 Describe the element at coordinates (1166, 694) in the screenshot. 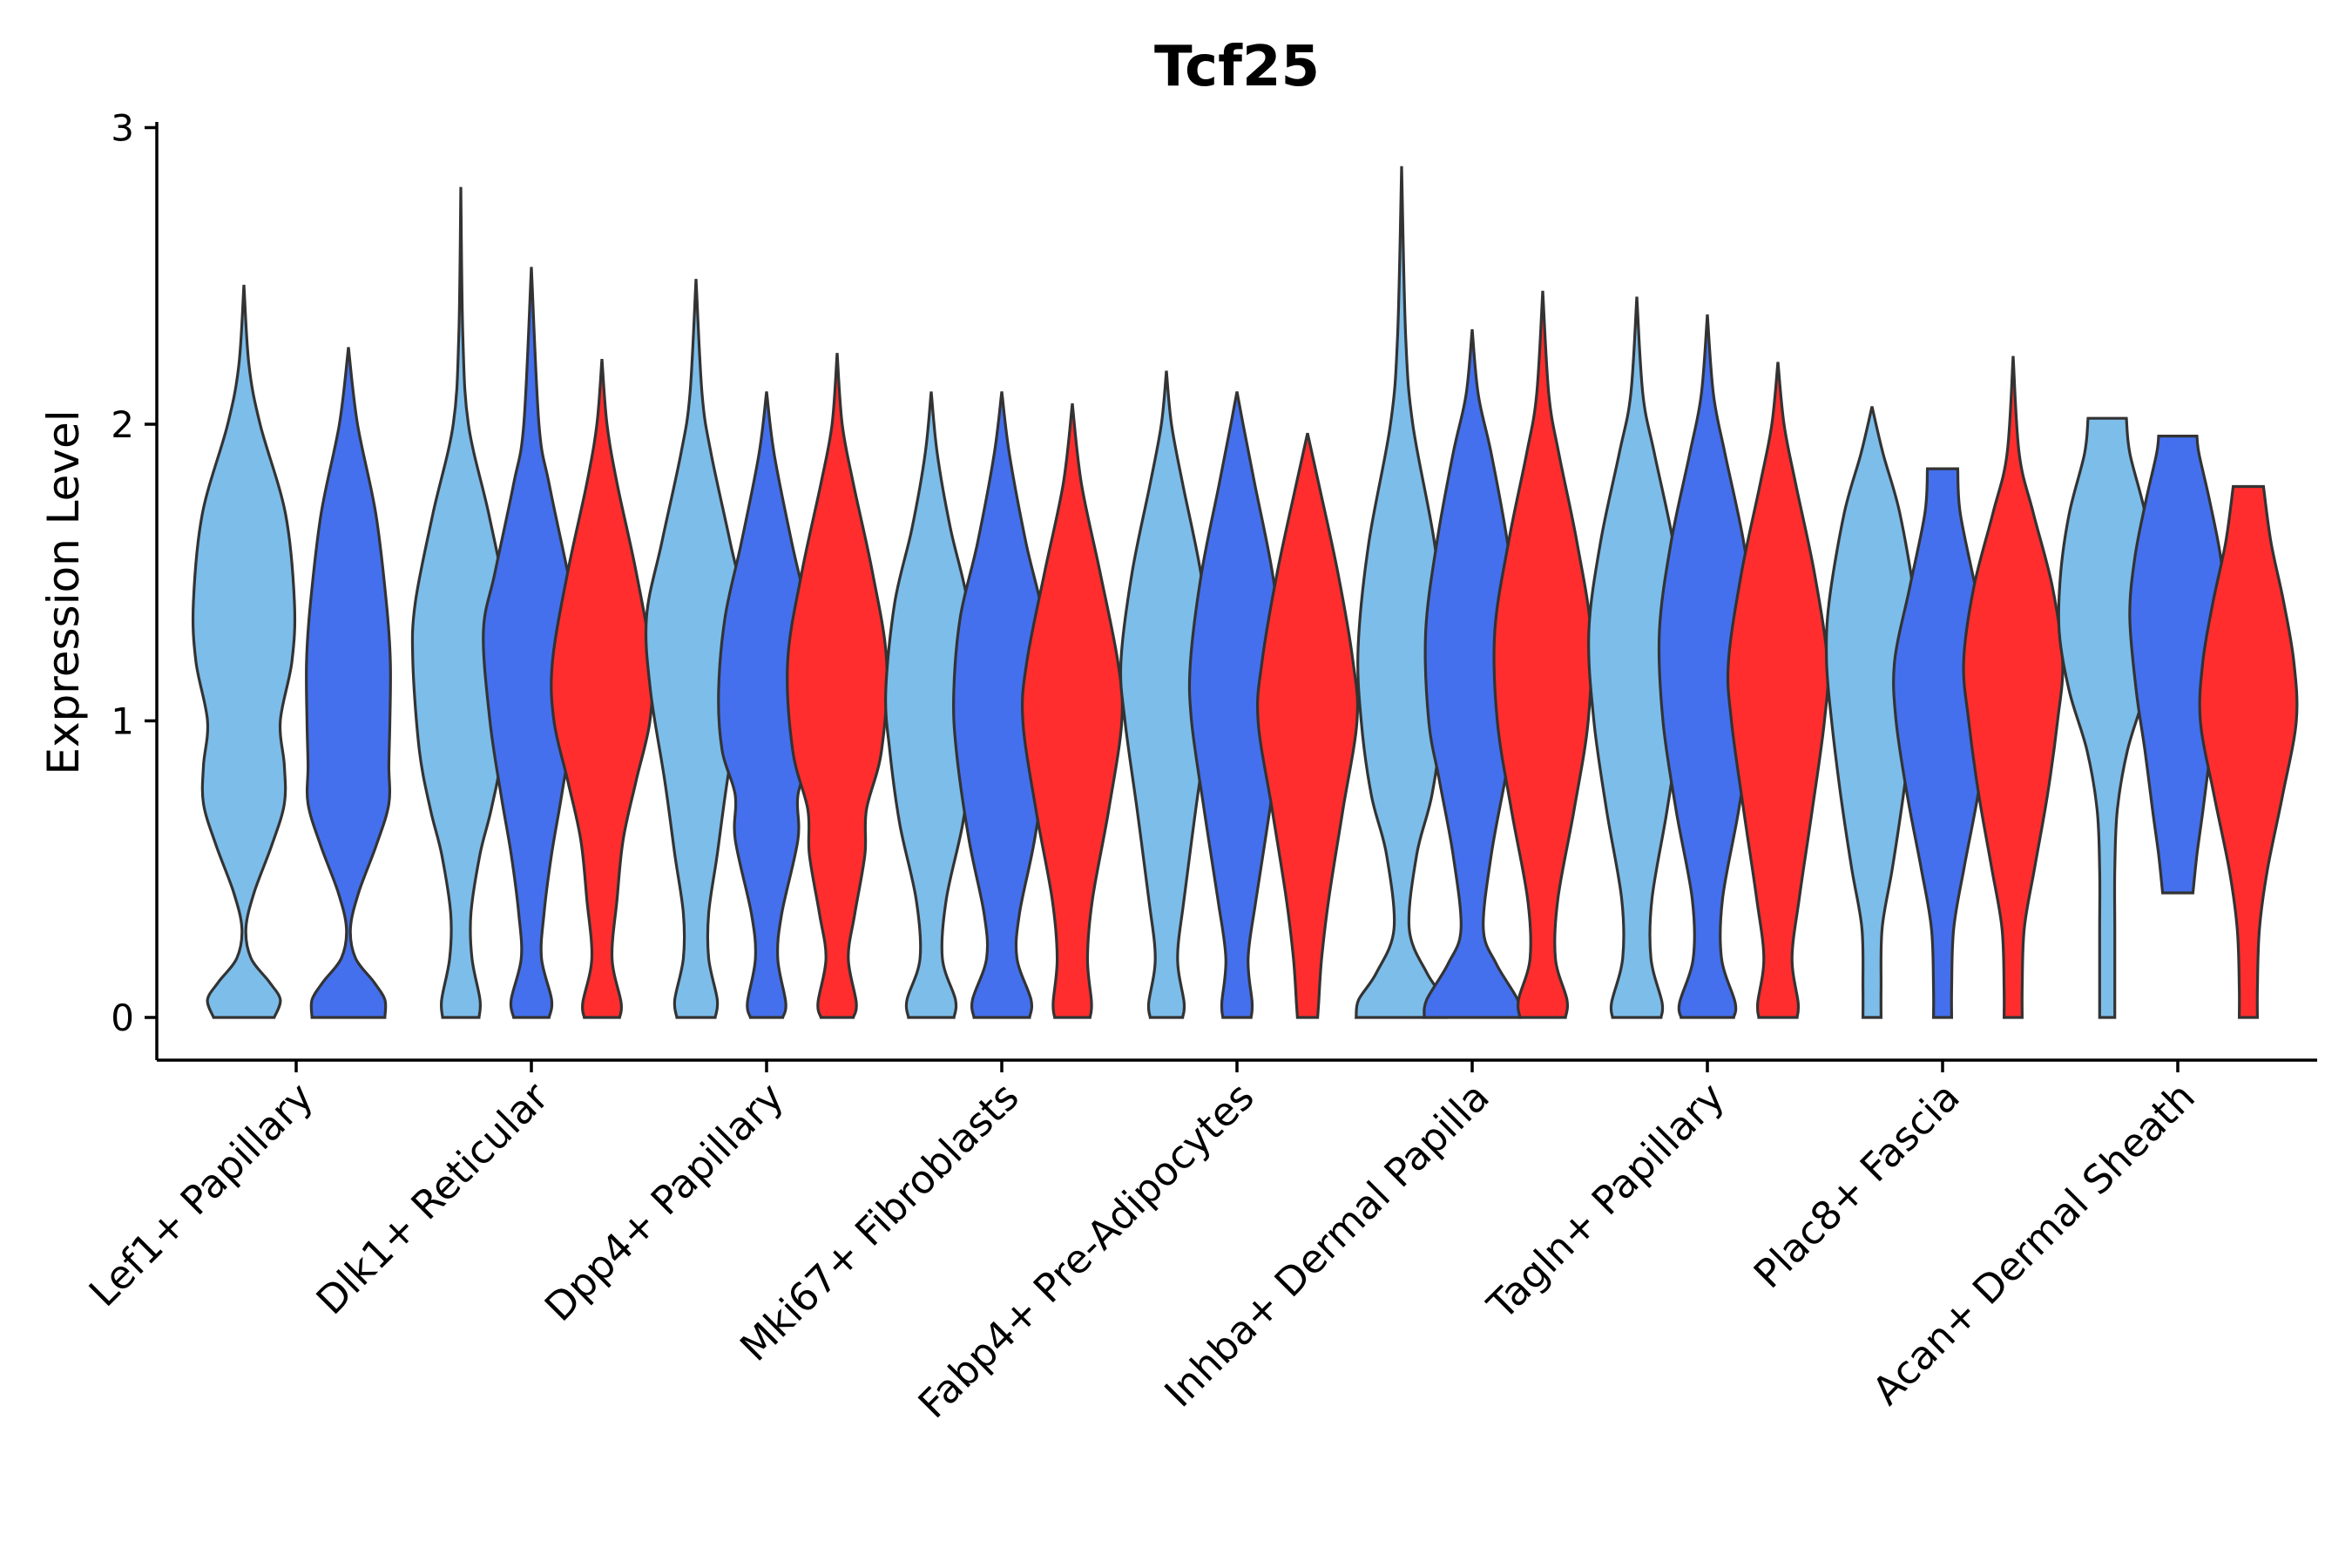

I see `violin-5-light-blue` at that location.